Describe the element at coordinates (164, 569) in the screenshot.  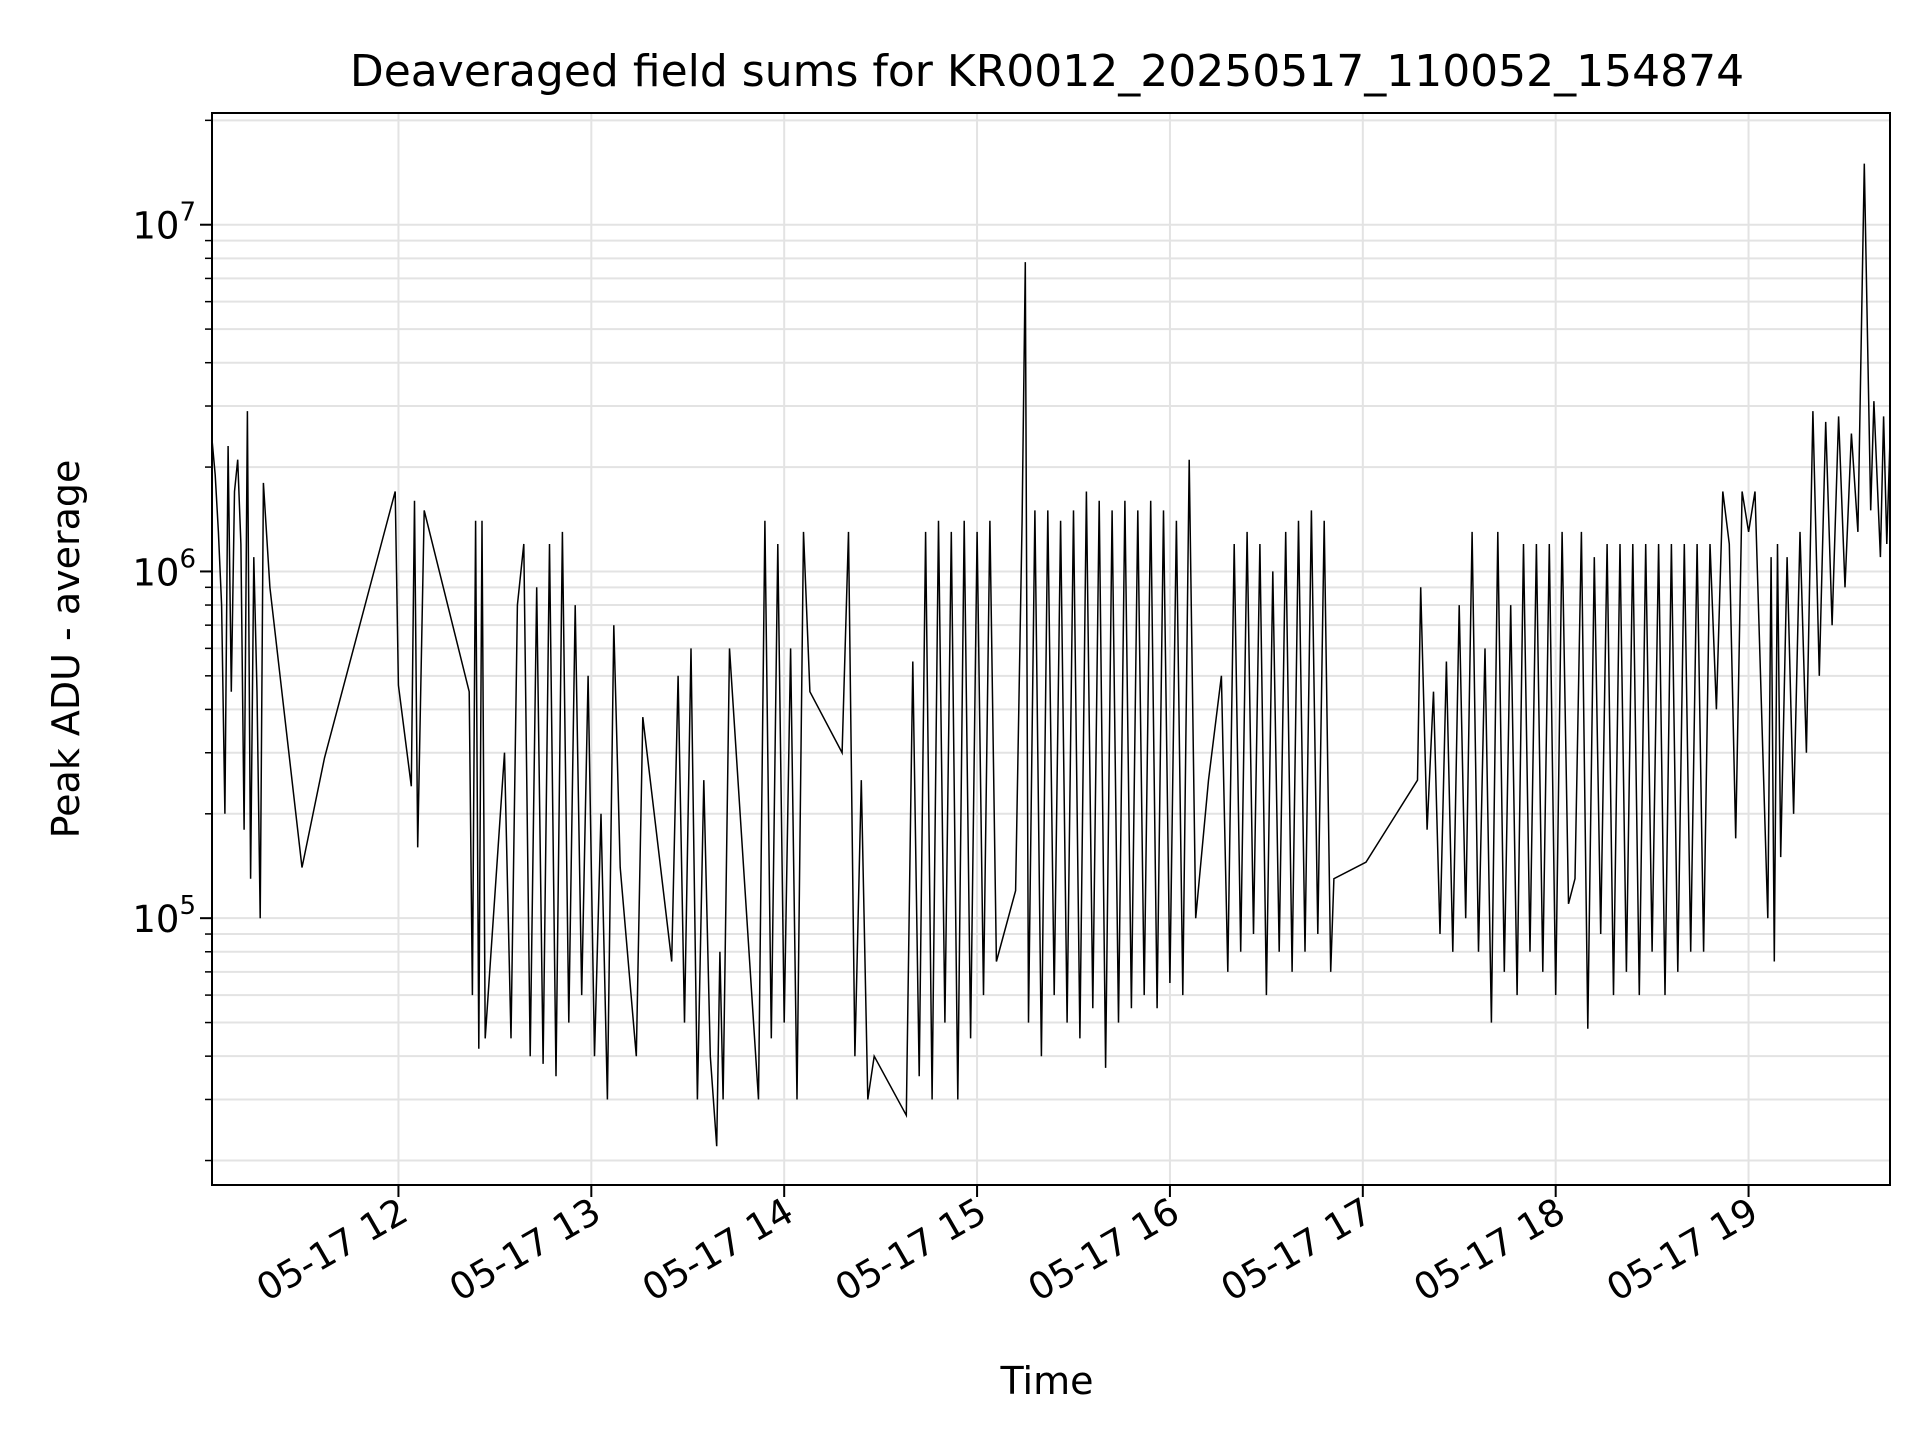
I see `y-tick-label: 10⁶` at that location.